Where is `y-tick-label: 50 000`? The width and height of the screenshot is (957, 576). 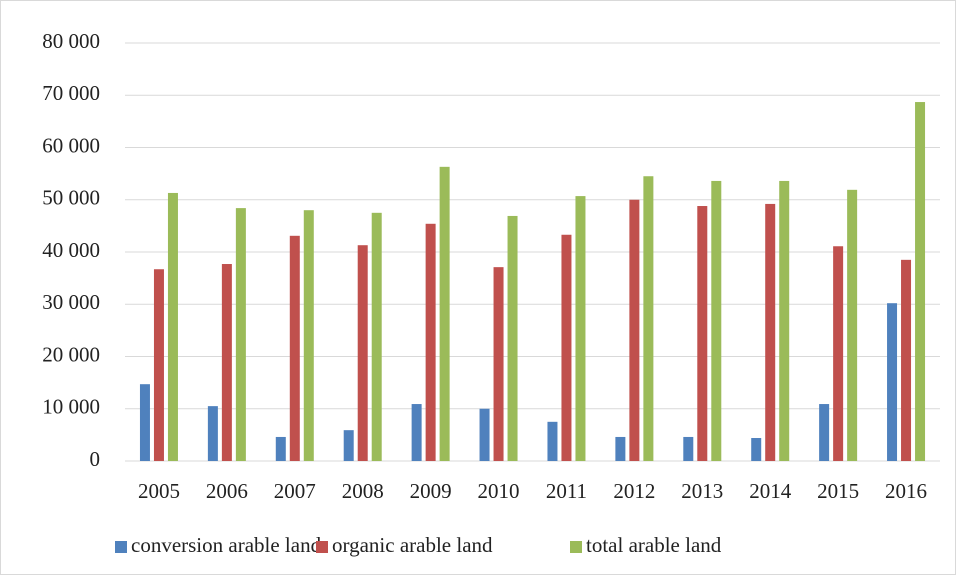
y-tick-label: 50 000 is located at coordinates (71, 198).